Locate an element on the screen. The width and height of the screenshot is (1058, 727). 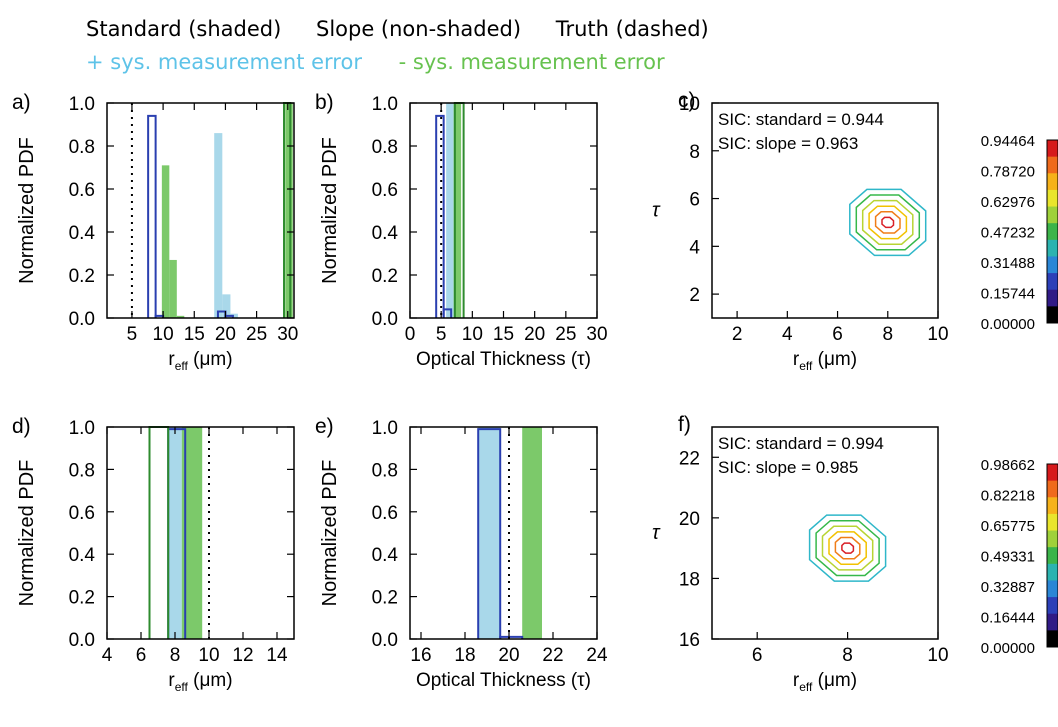
x-tick-label: 12 is located at coordinates (242, 655).